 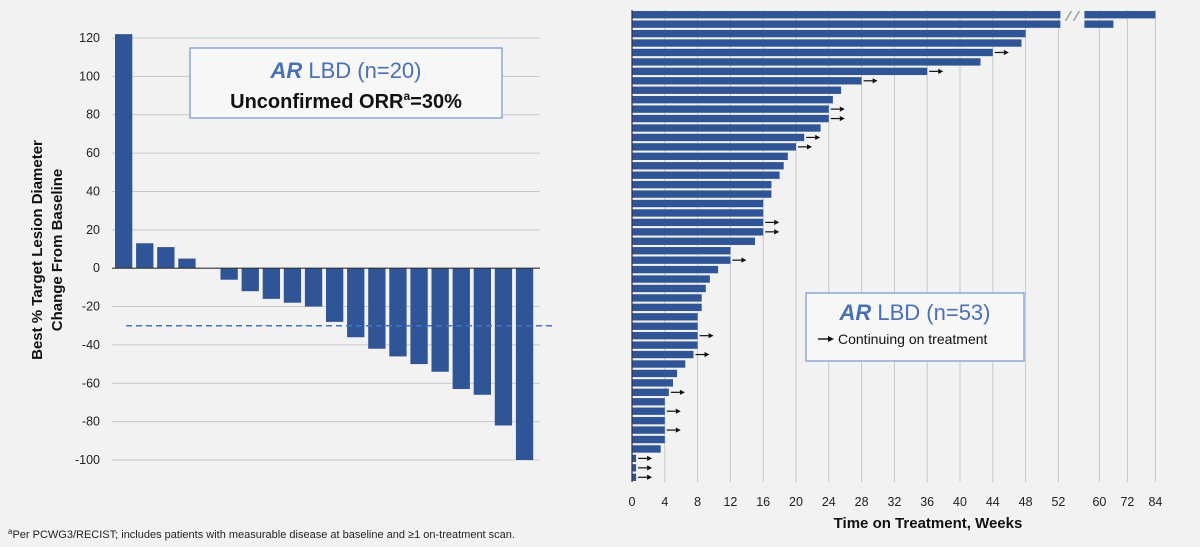 What do you see at coordinates (862, 502) in the screenshot?
I see `swimmer-x-tick-label: 28` at bounding box center [862, 502].